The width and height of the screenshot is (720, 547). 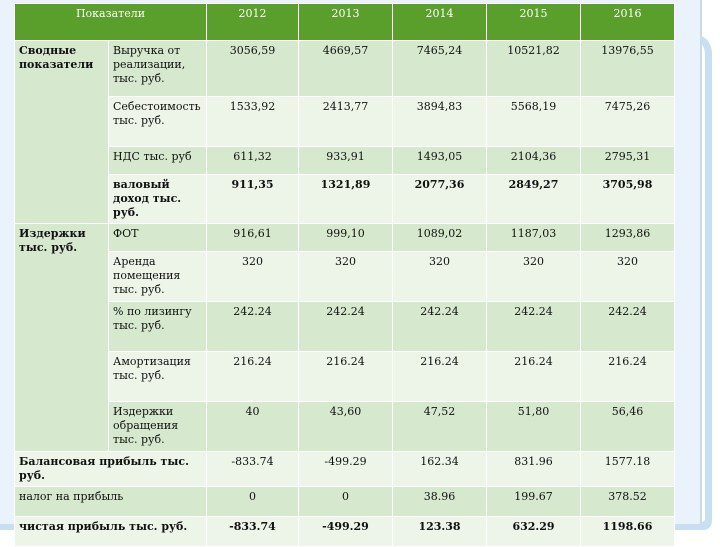 What do you see at coordinates (110, 22) in the screenshot?
I see `header-indicators: Показатели` at bounding box center [110, 22].